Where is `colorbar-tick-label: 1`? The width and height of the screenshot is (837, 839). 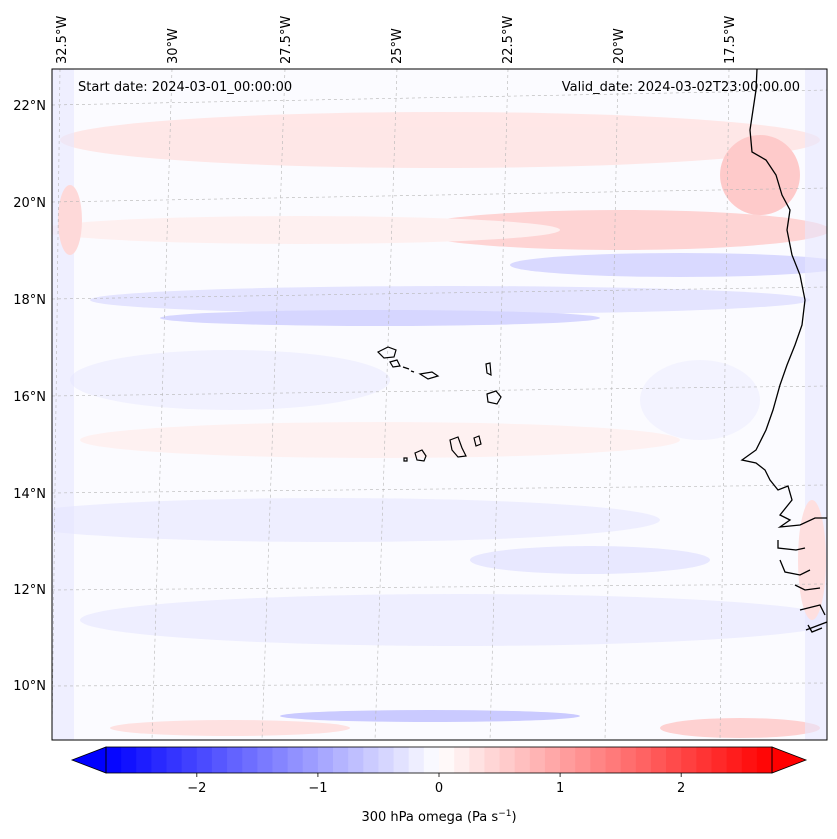 colorbar-tick-label: 1 is located at coordinates (560, 788).